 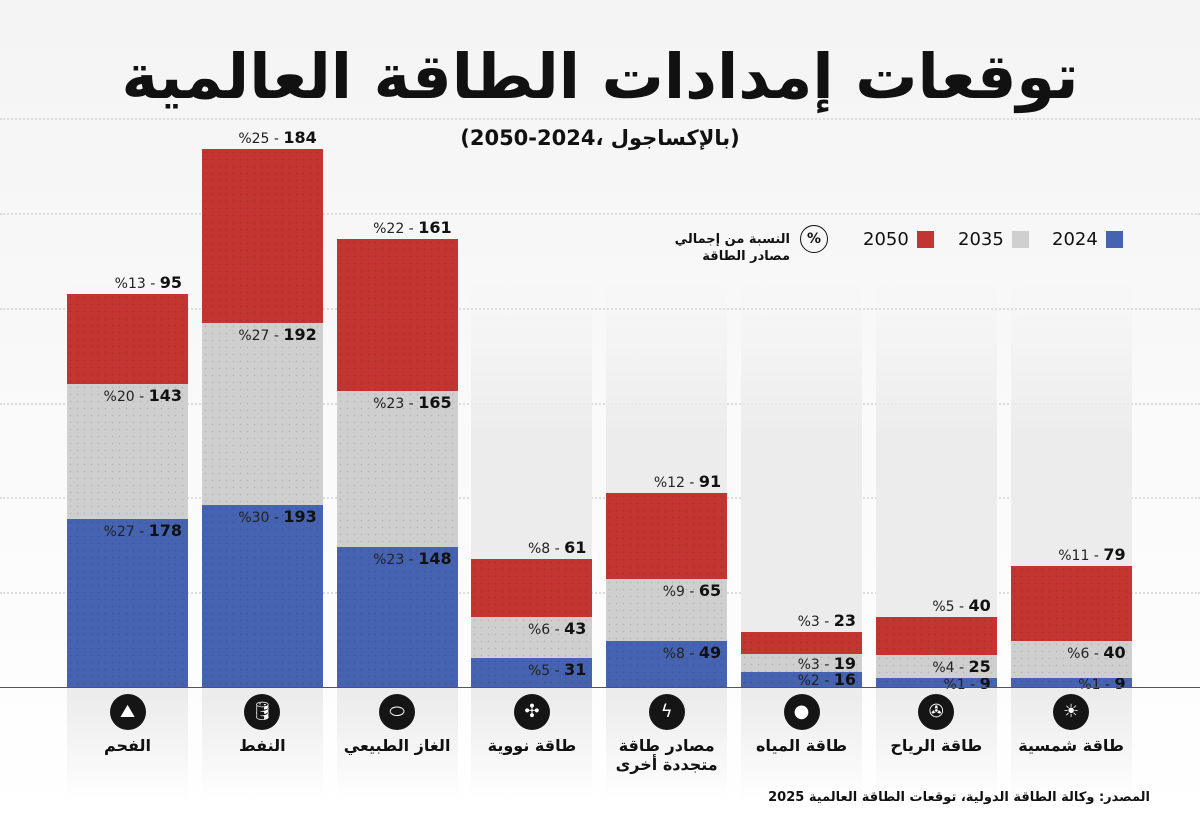 What do you see at coordinates (936, 745) in the screenshot?
I see `category-label: طاقة الرياح` at bounding box center [936, 745].